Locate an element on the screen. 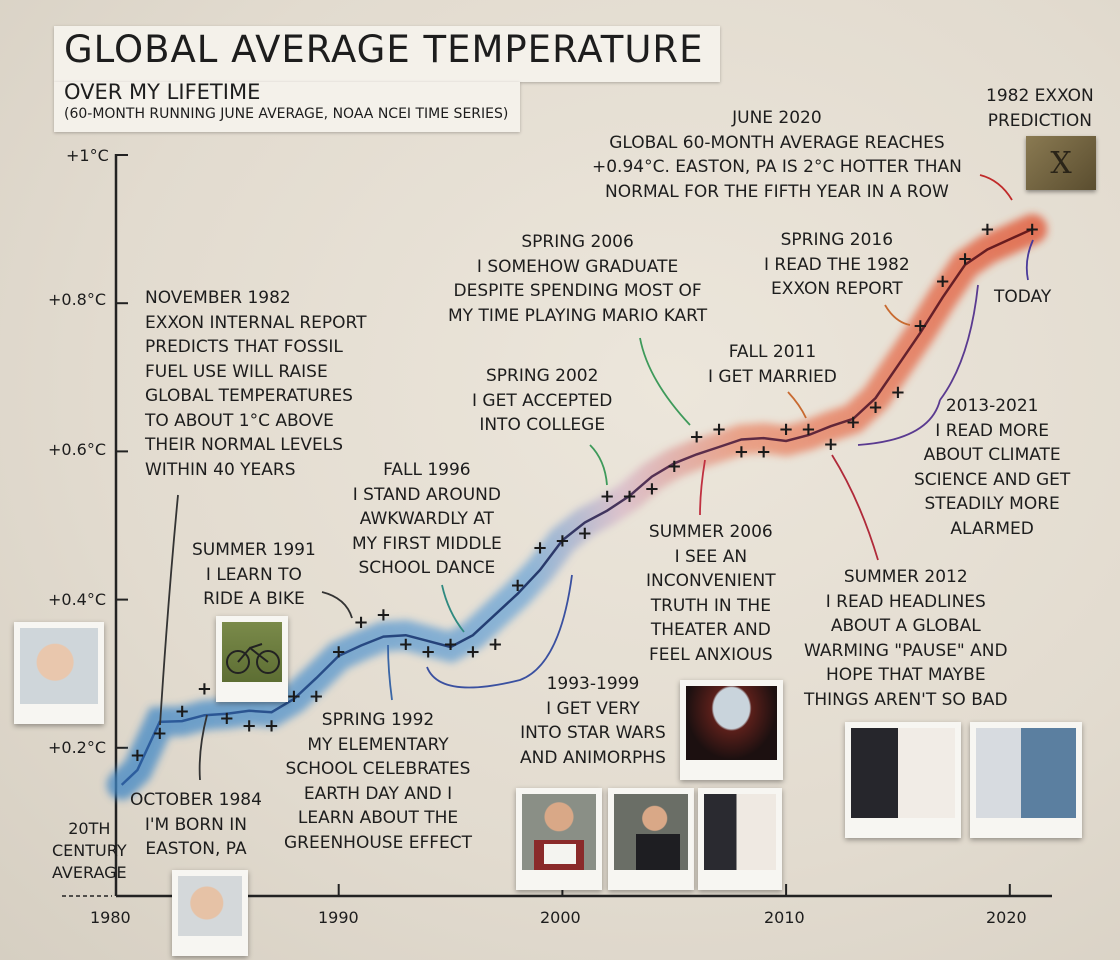 Image resolution: width=1120 pixels, height=960 pixels. annotation-summer-1991: SUMMER 1991 I LEARN TO RIDE A BIKE is located at coordinates (254, 575).